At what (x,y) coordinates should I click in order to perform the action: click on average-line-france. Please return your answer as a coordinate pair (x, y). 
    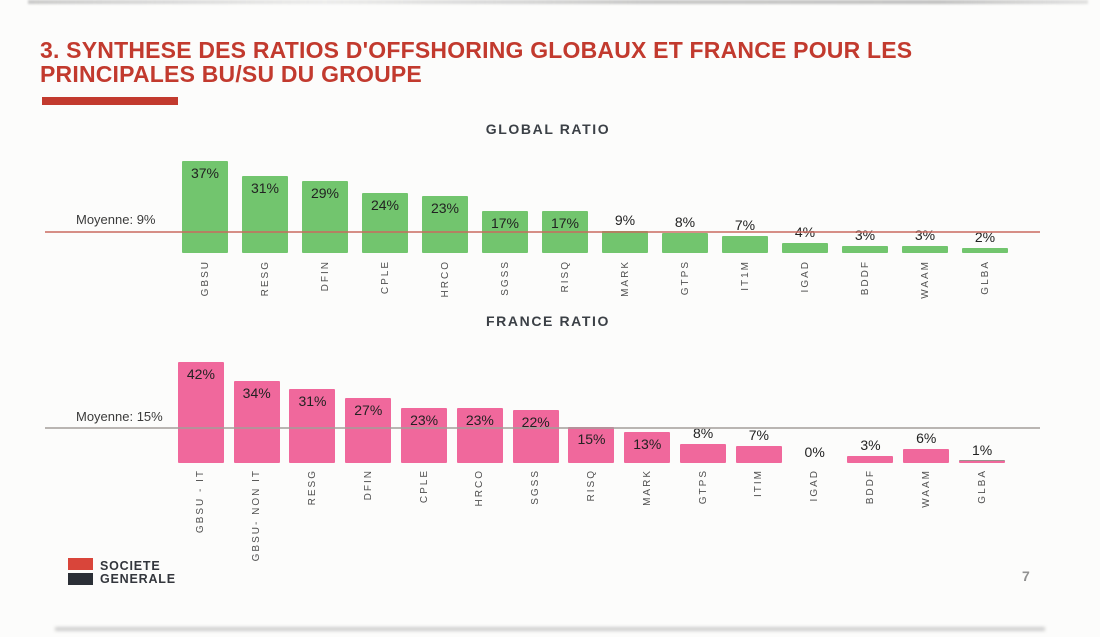
    Looking at the image, I should click on (542, 428).